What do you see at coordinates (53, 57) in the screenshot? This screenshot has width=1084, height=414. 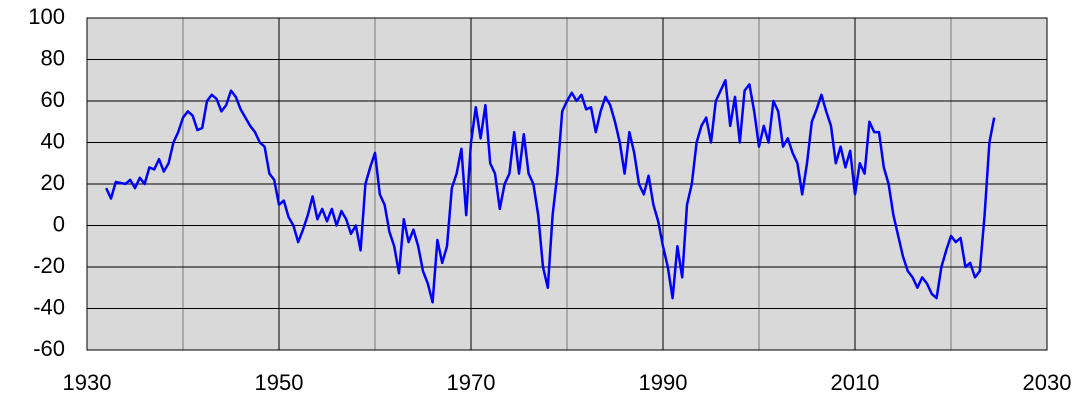 I see `y-tick-label: 80` at bounding box center [53, 57].